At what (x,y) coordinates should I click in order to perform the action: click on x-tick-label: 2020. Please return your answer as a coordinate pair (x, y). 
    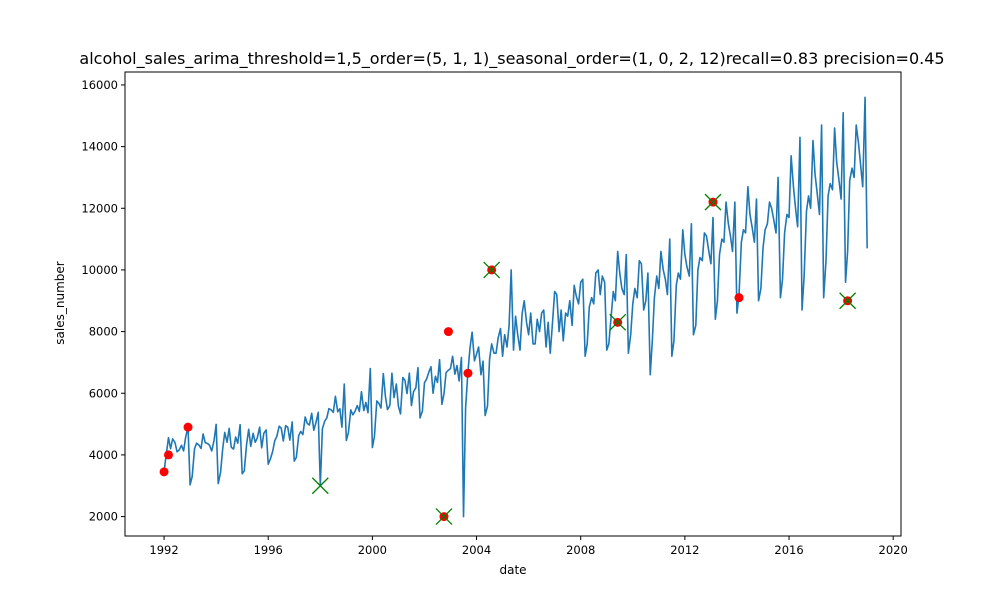
    Looking at the image, I should click on (893, 550).